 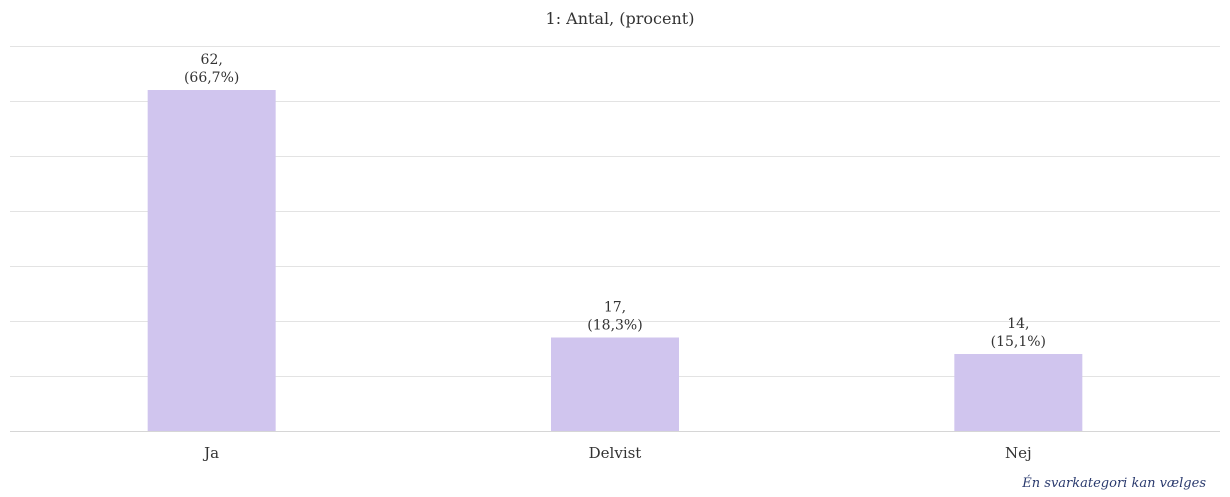 What do you see at coordinates (614, 317) in the screenshot?
I see `data-label-delvist: 17, (18,3%)` at bounding box center [614, 317].